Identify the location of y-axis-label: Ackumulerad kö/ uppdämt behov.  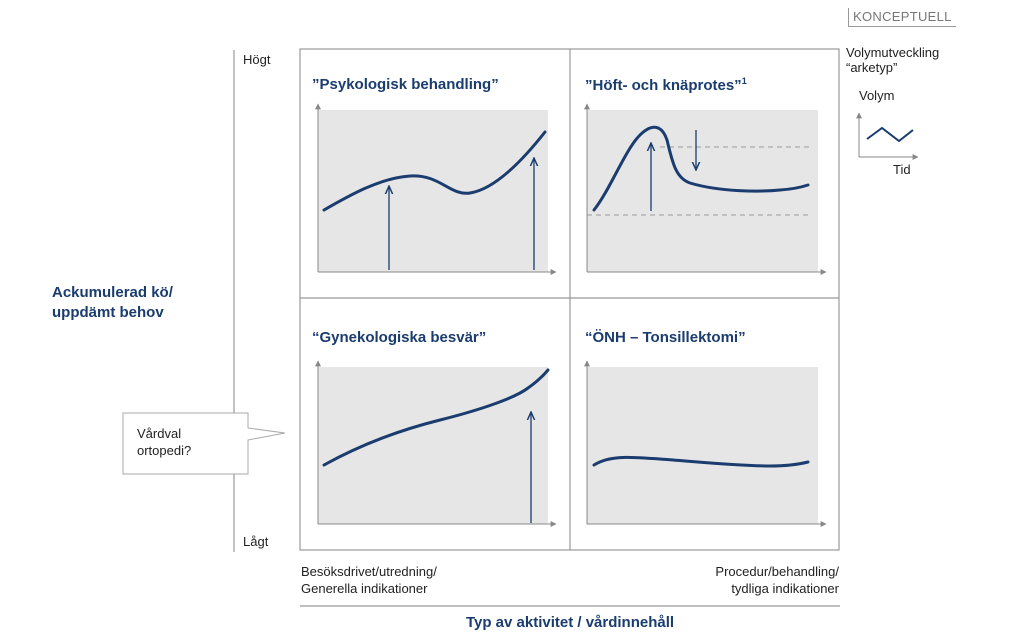
(112, 303).